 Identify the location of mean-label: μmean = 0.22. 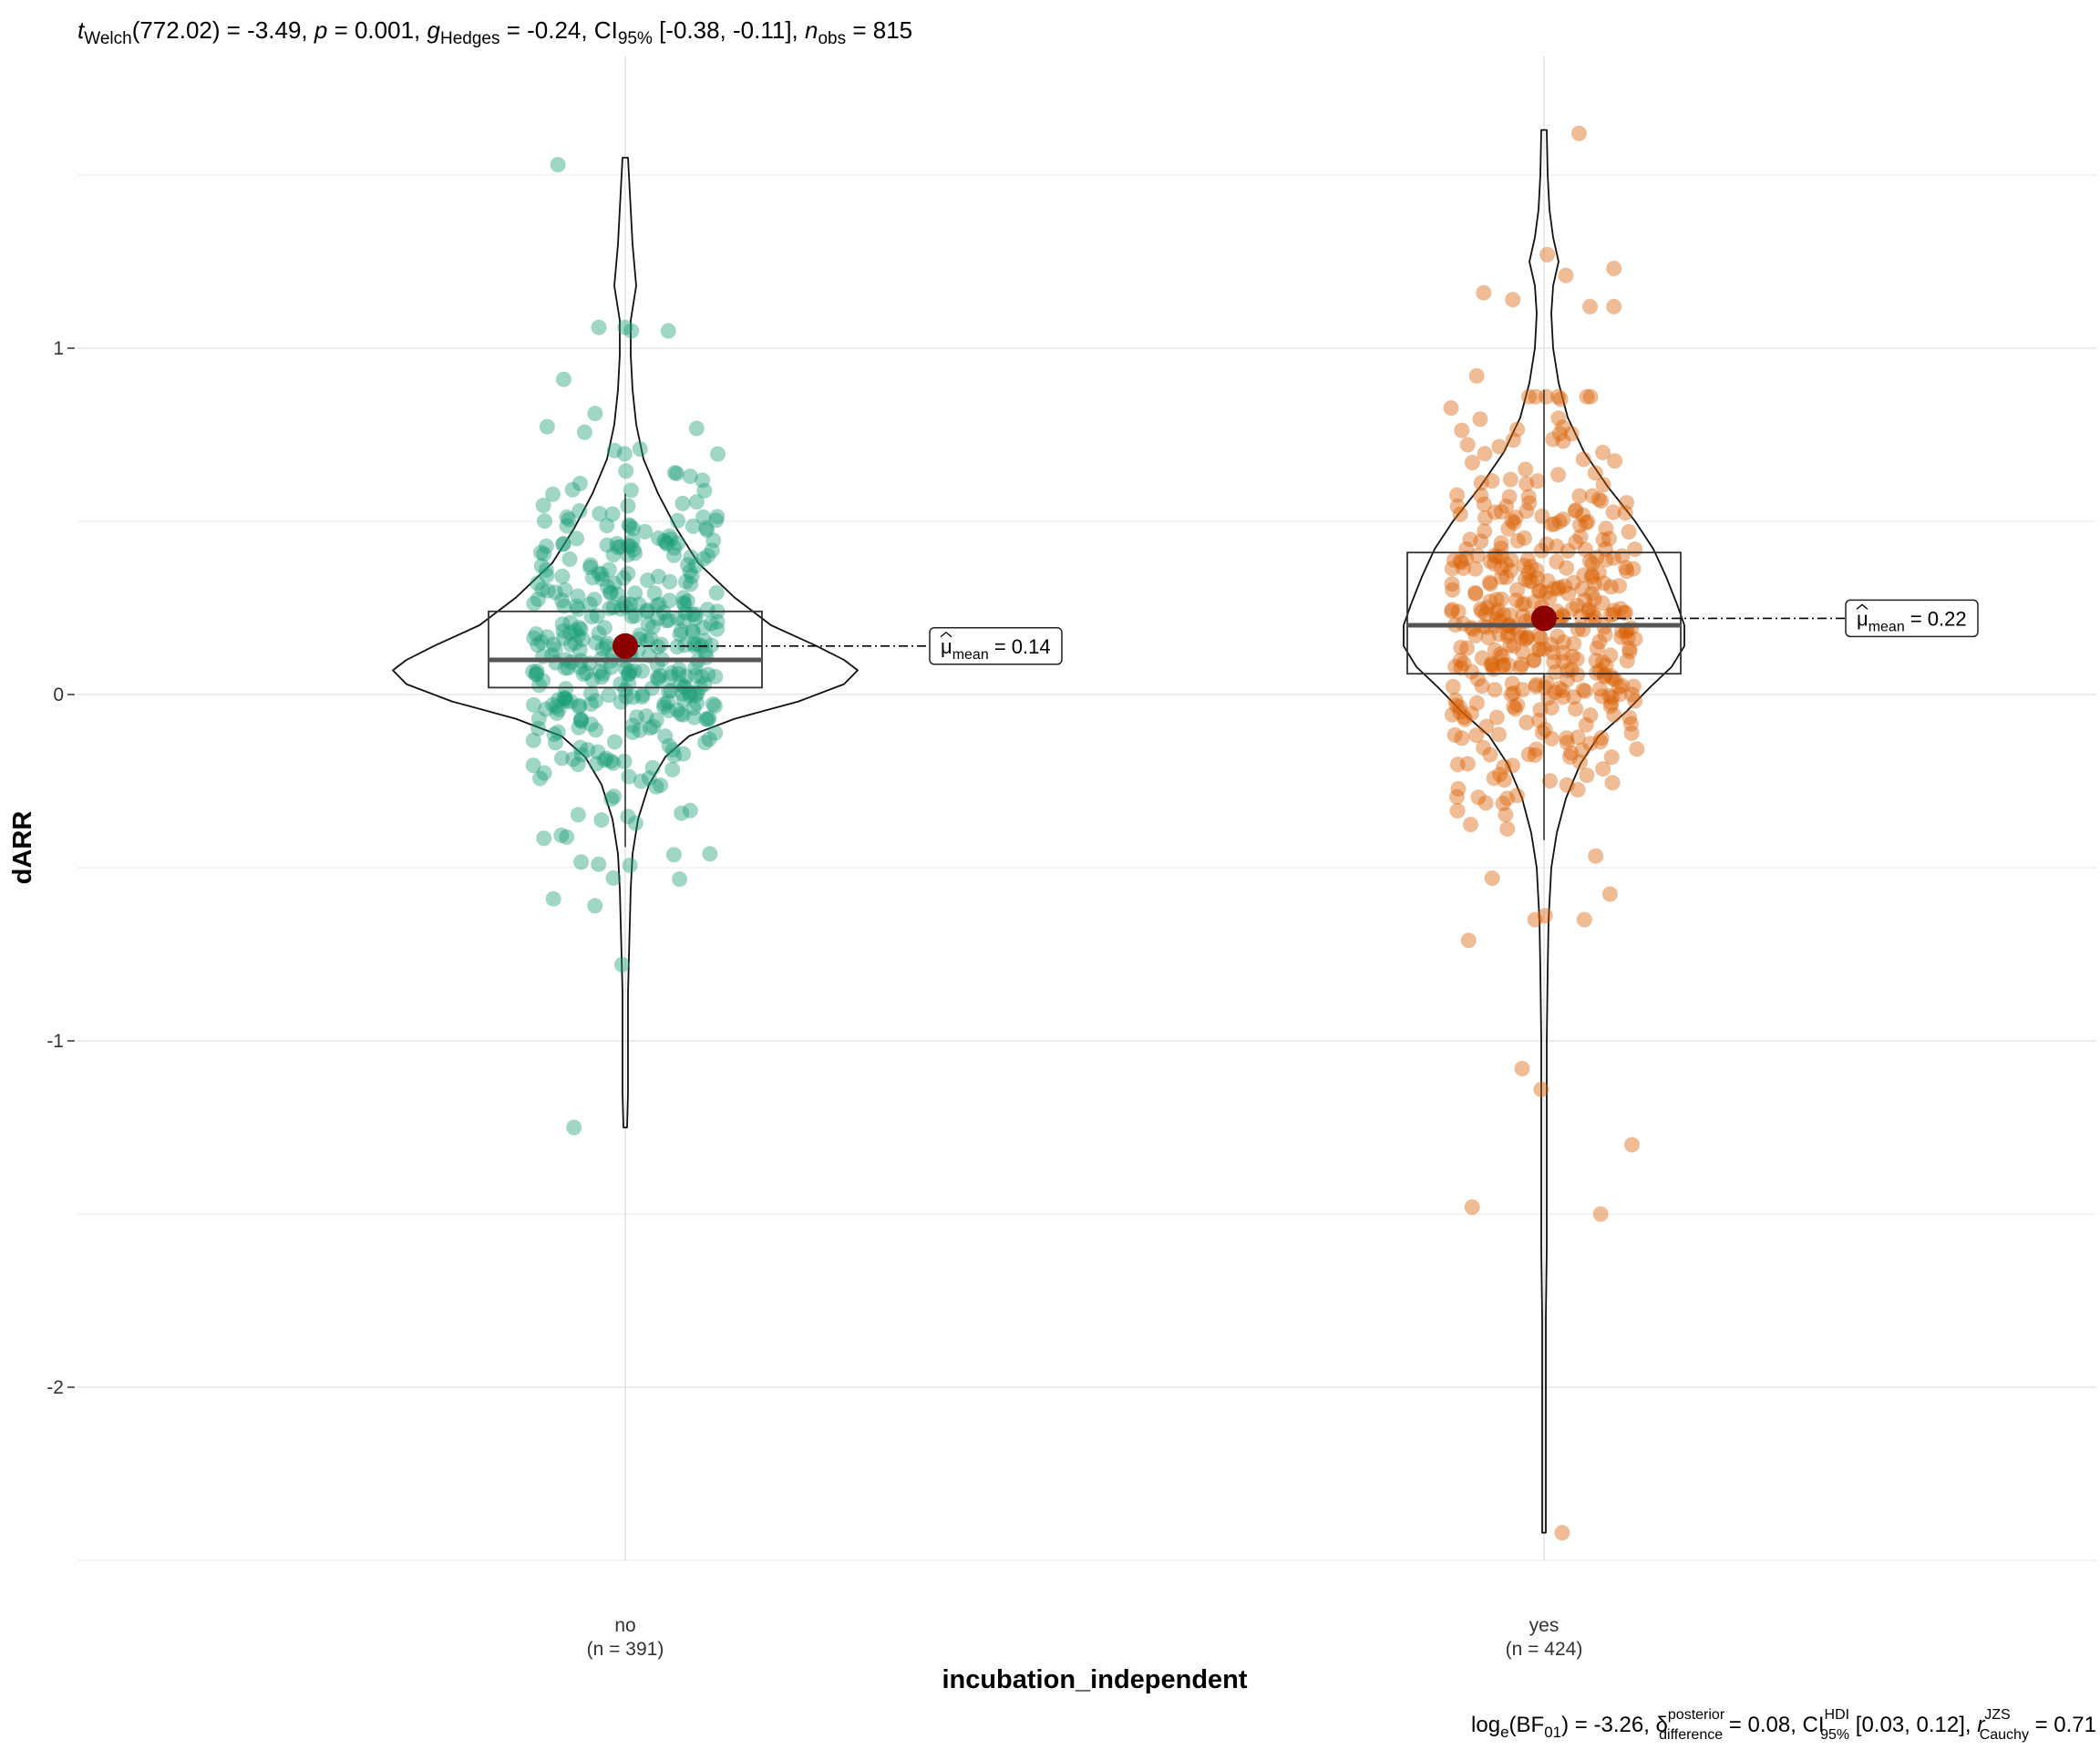
(1912, 620).